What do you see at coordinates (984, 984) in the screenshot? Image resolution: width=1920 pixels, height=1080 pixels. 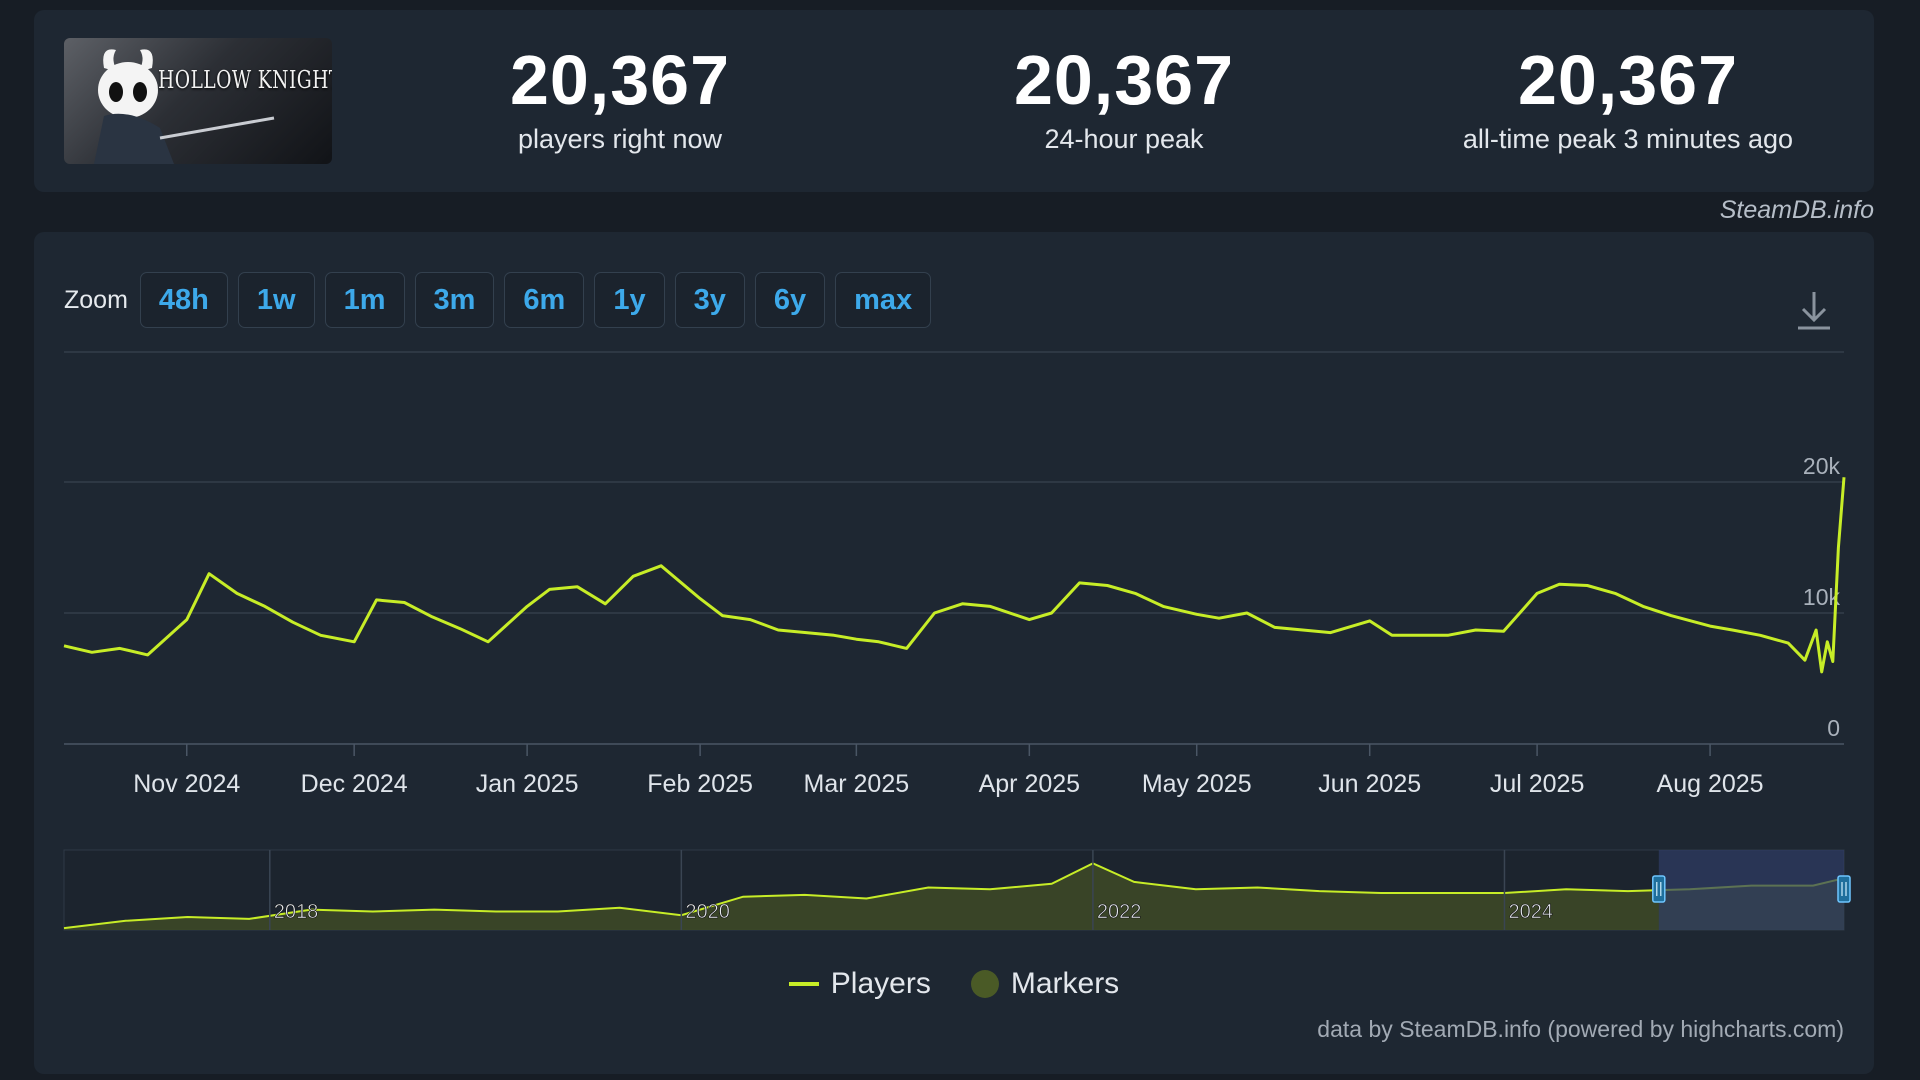 I see `legend-dot-swatch` at bounding box center [984, 984].